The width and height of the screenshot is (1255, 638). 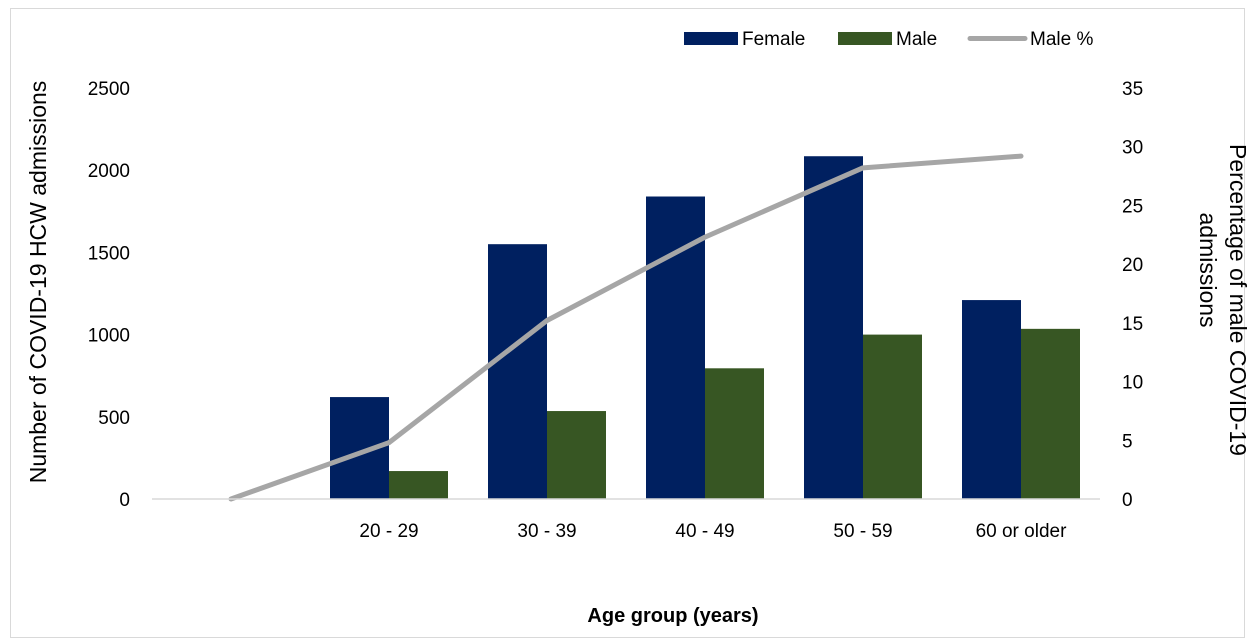 What do you see at coordinates (109, 171) in the screenshot?
I see `y-tick-label: 2000` at bounding box center [109, 171].